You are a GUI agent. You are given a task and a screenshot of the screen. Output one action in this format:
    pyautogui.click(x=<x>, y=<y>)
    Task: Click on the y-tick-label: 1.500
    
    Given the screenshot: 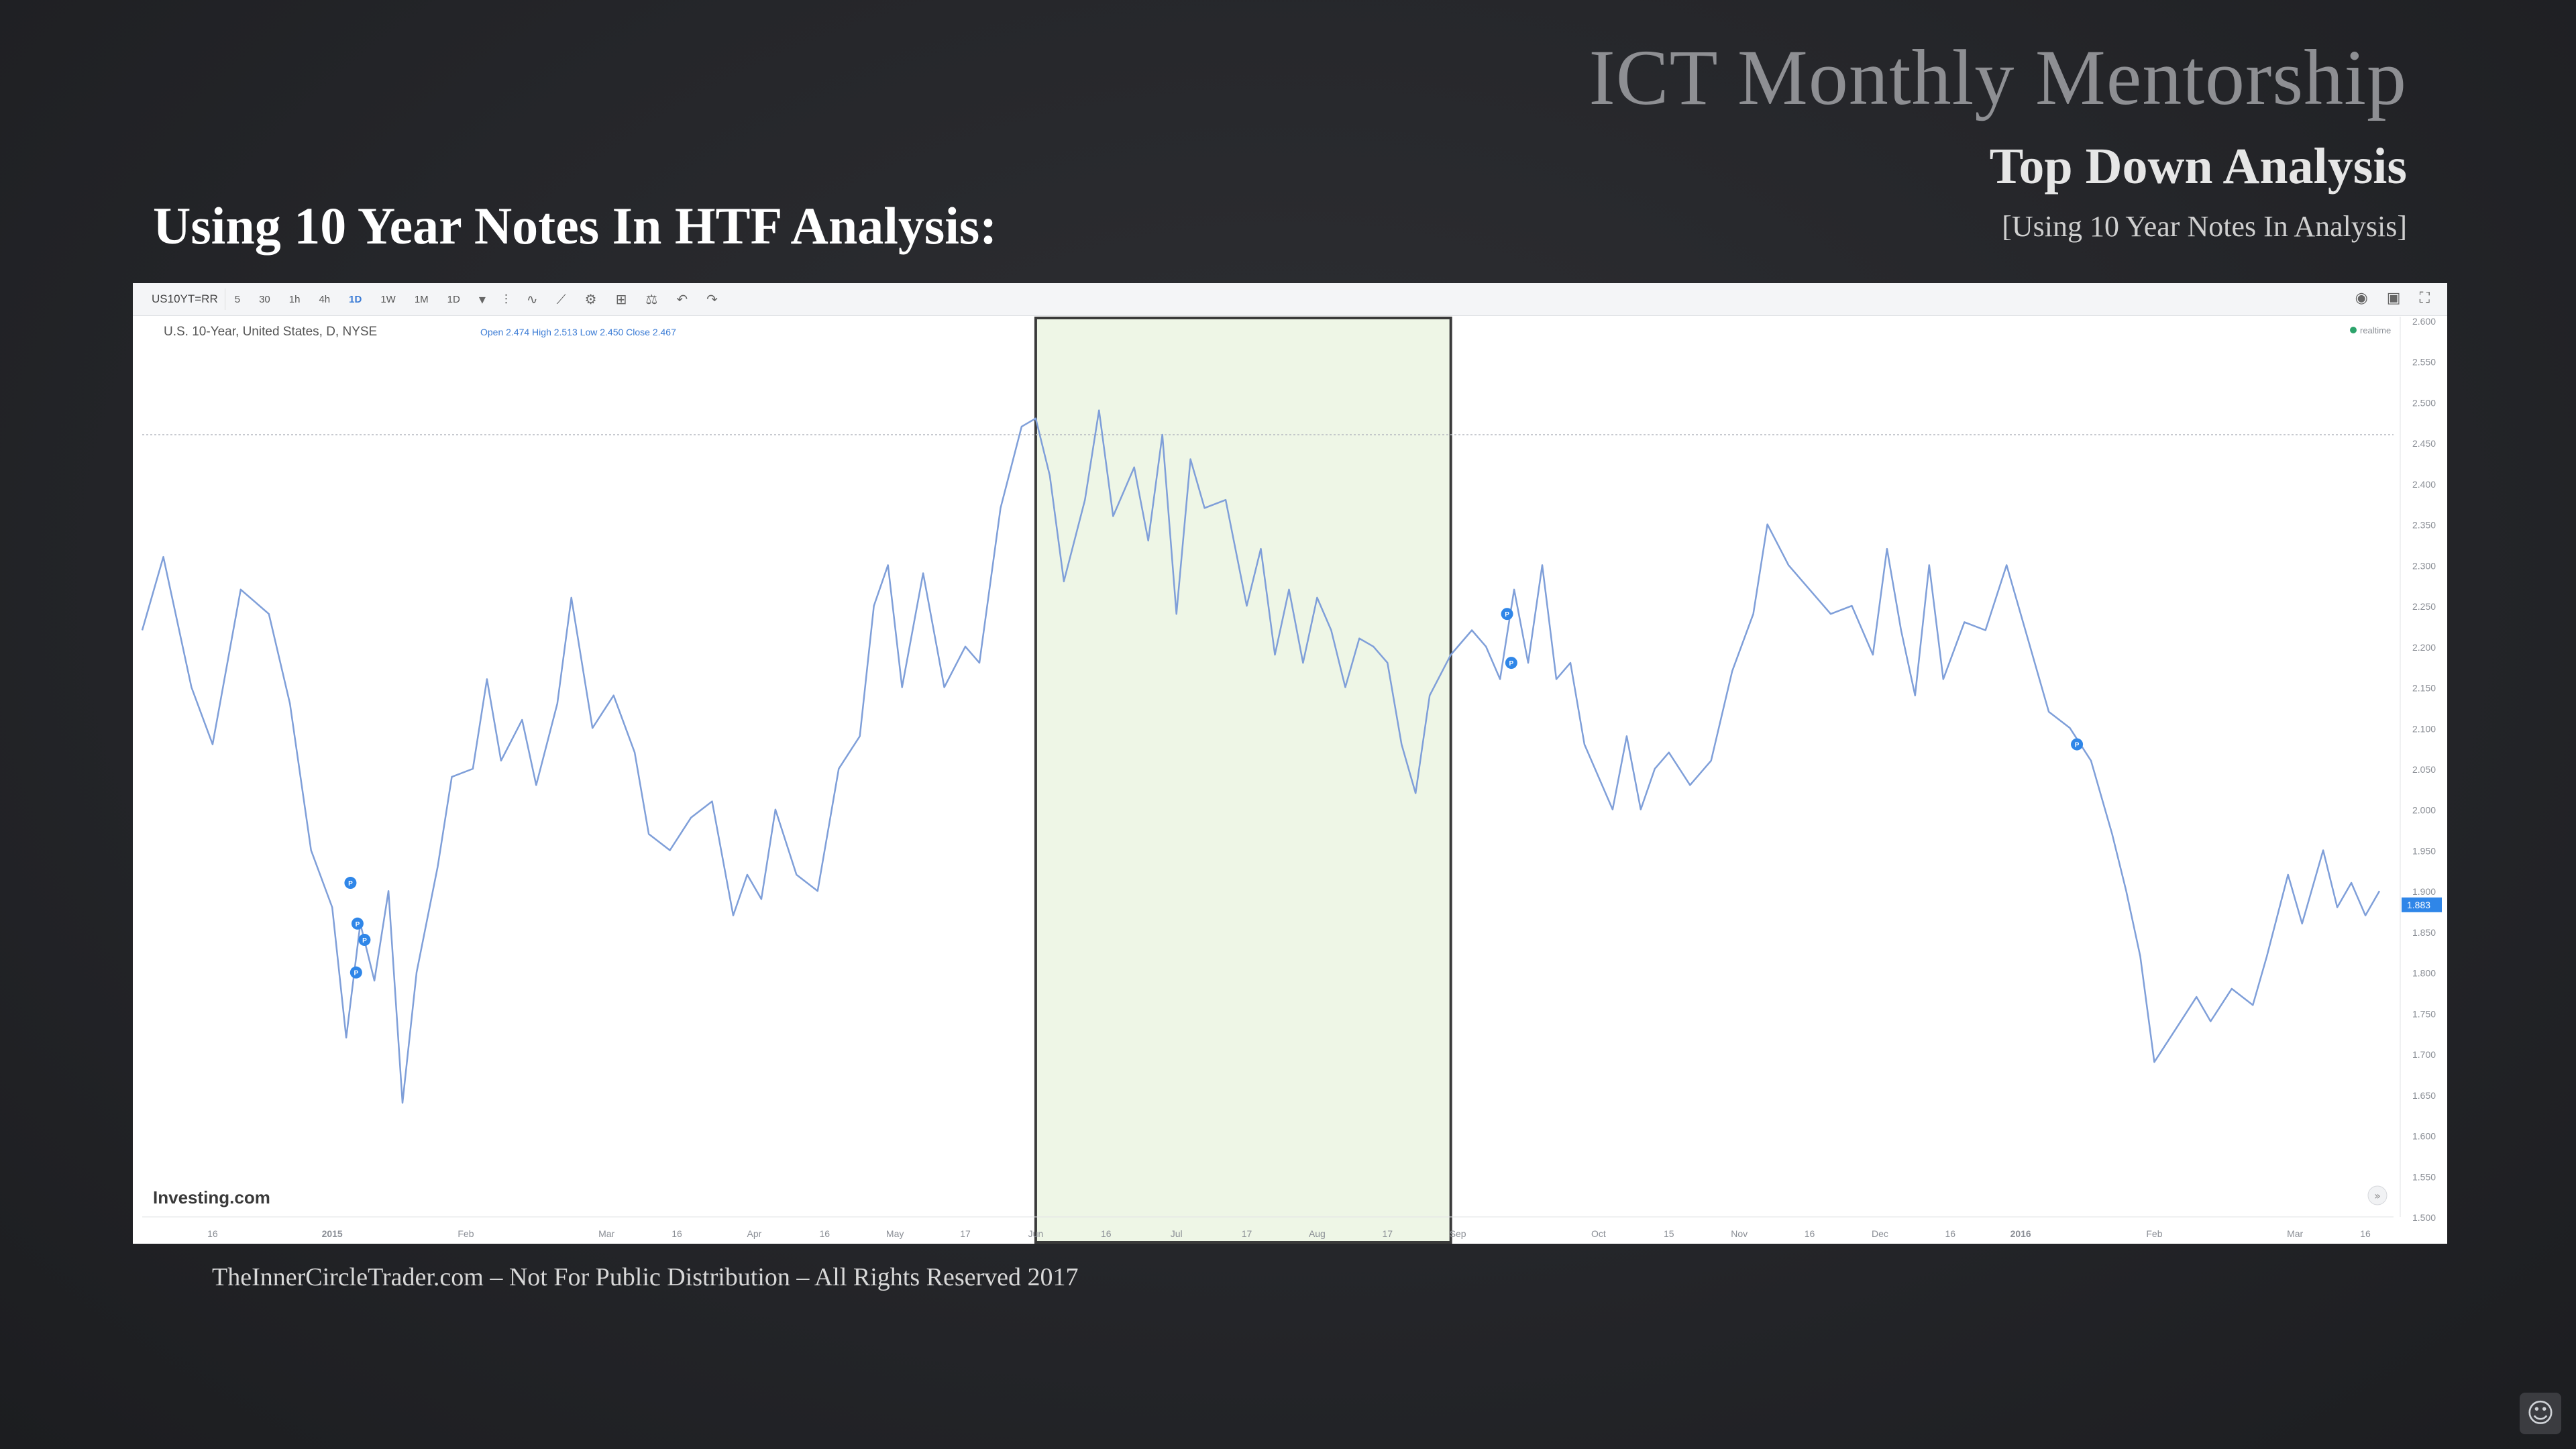 What is the action you would take?
    pyautogui.click(x=2424, y=1217)
    